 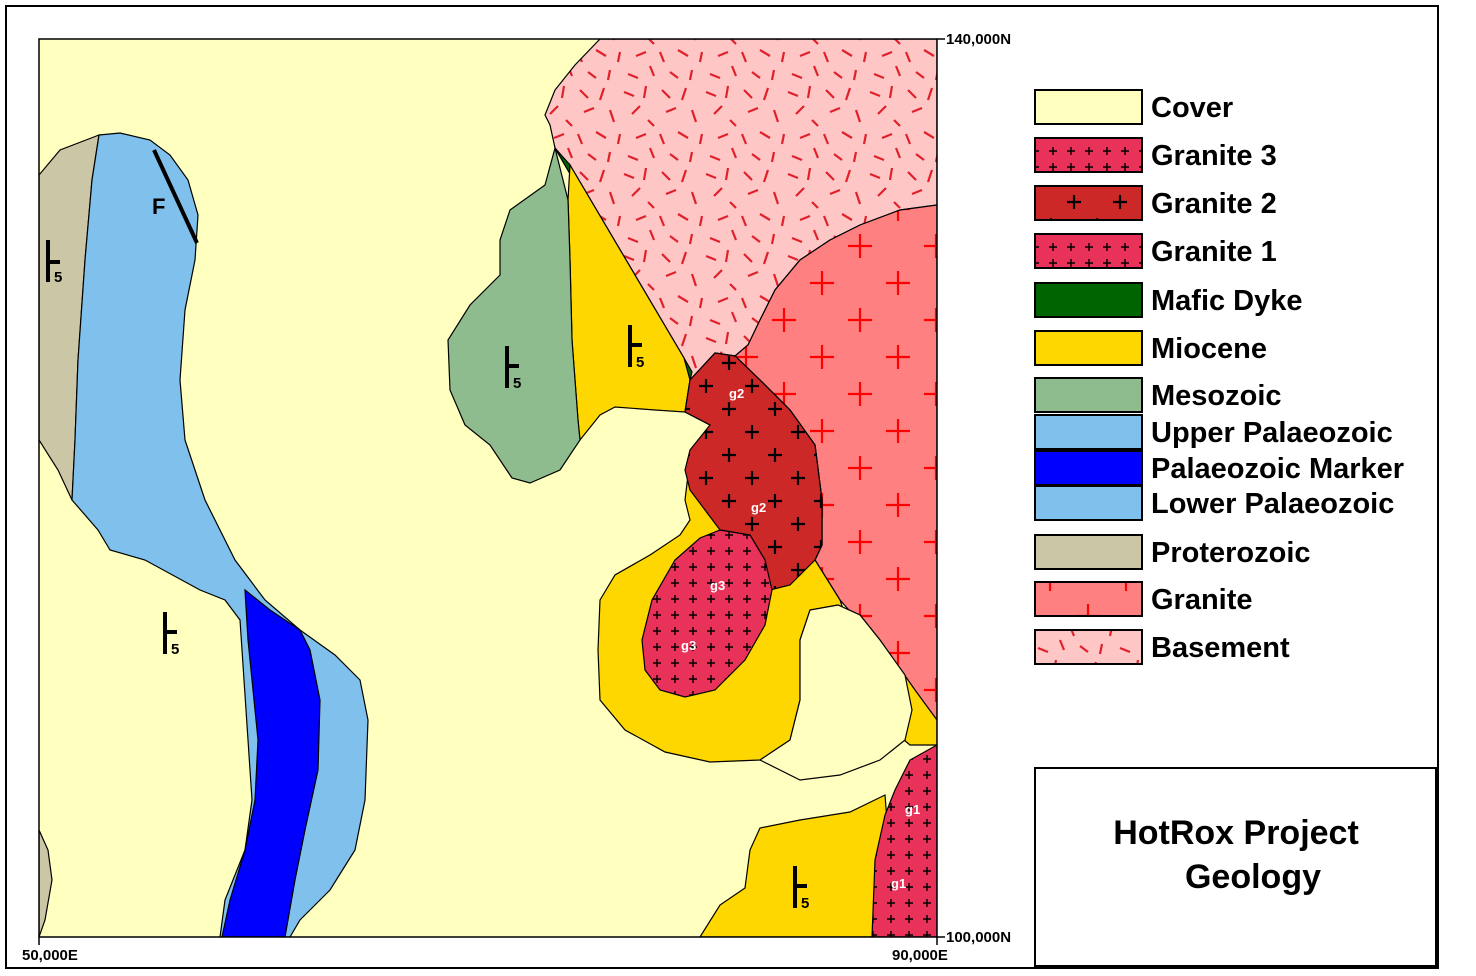 What do you see at coordinates (271, 762) in the screenshot?
I see `palaeozoic-marker-unit` at bounding box center [271, 762].